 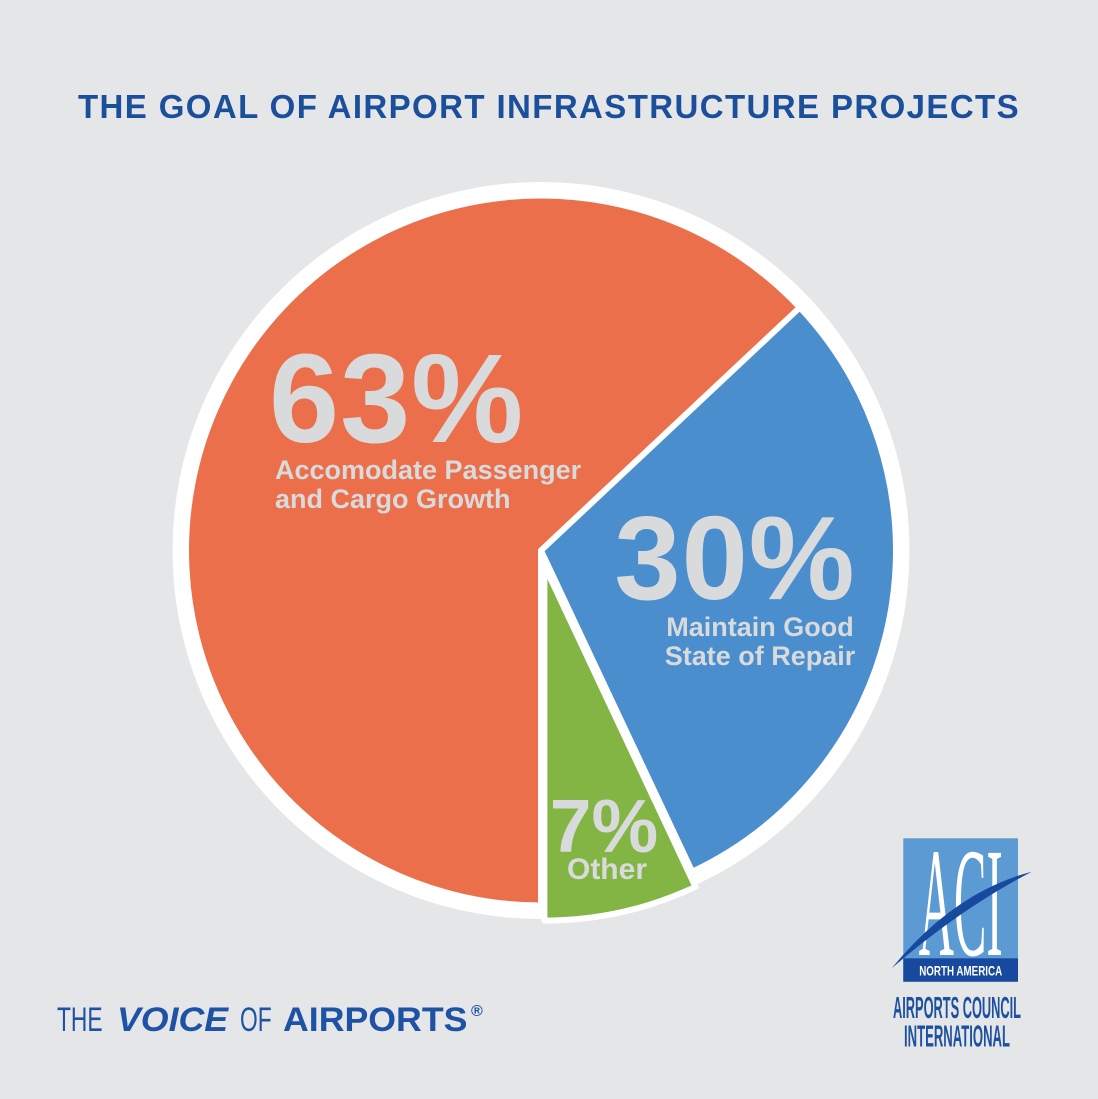 What do you see at coordinates (477, 1011) in the screenshot?
I see `registered-trademark-icon: ®` at bounding box center [477, 1011].